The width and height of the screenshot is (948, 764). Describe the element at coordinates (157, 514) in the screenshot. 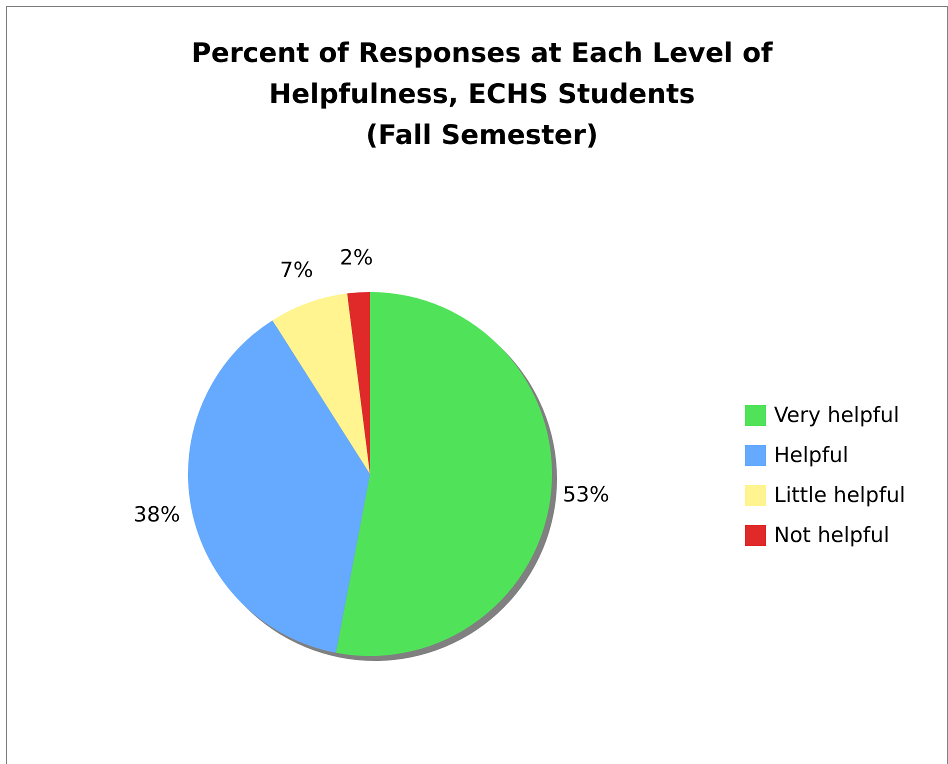

I see `data-label: 38%` at that location.